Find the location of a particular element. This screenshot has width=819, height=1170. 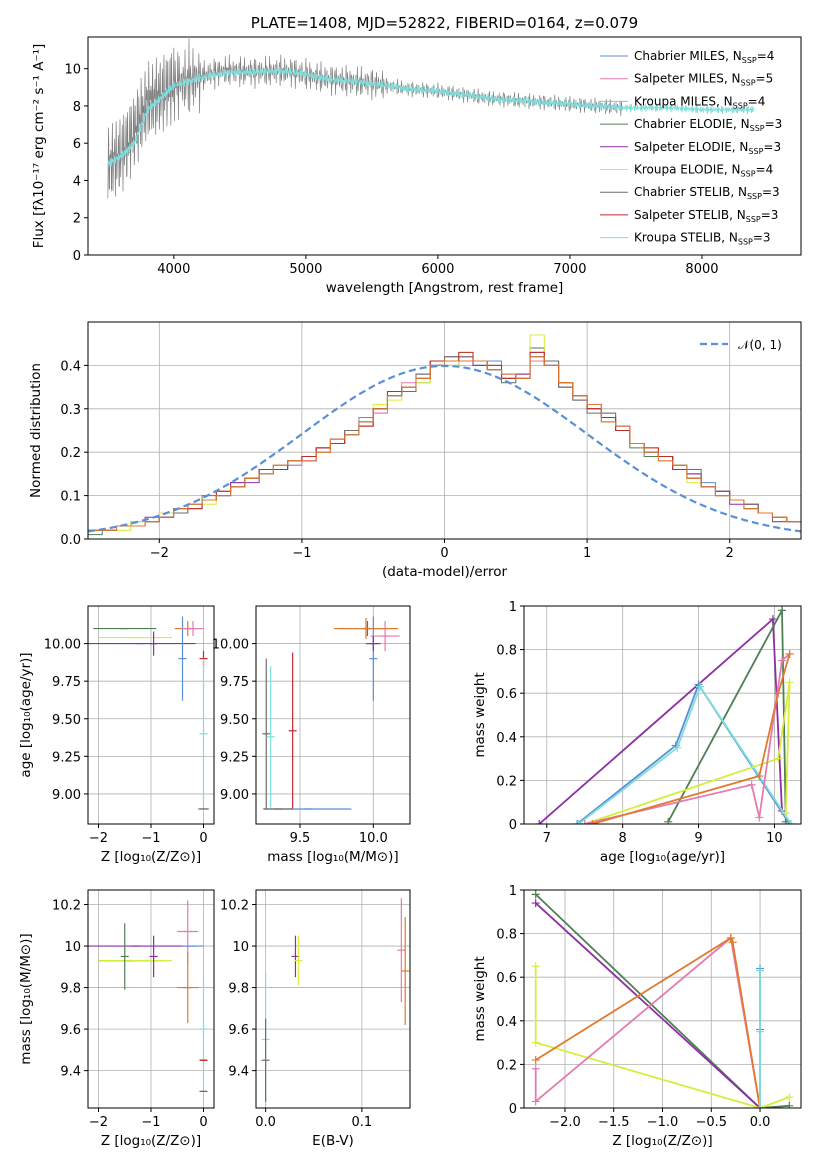

x-tick-label: −1.5 is located at coordinates (614, 1122).